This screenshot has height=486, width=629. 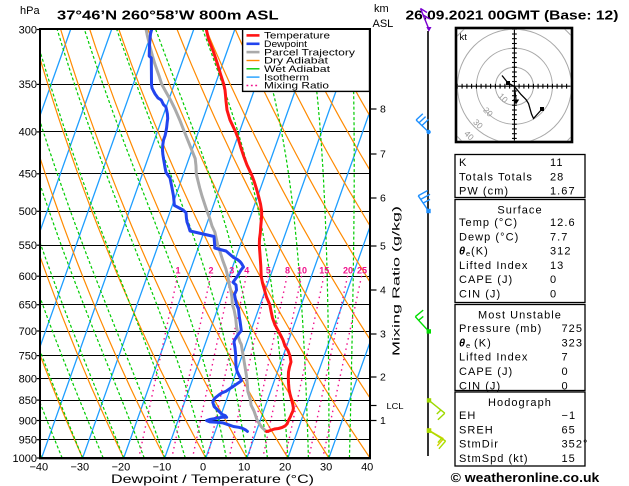 What do you see at coordinates (557, 163) in the screenshot?
I see `svg-text: 11` at bounding box center [557, 163].